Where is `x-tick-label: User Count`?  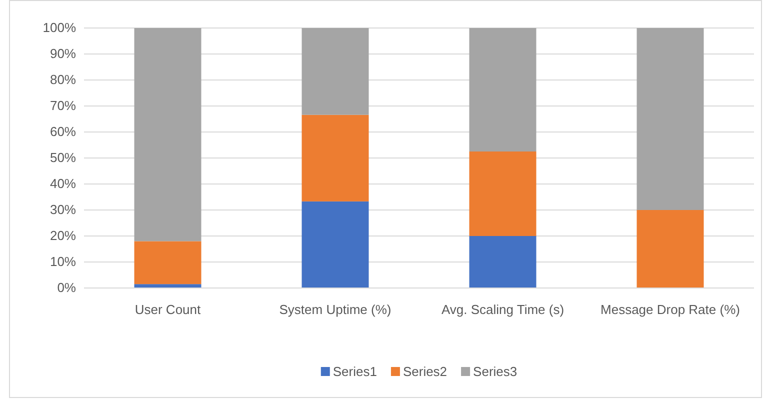 x-tick-label: User Count is located at coordinates (168, 309).